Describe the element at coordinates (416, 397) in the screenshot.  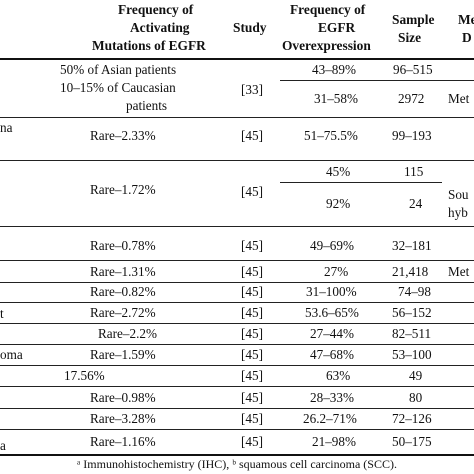
I see `cell-sample-size: 80` at that location.